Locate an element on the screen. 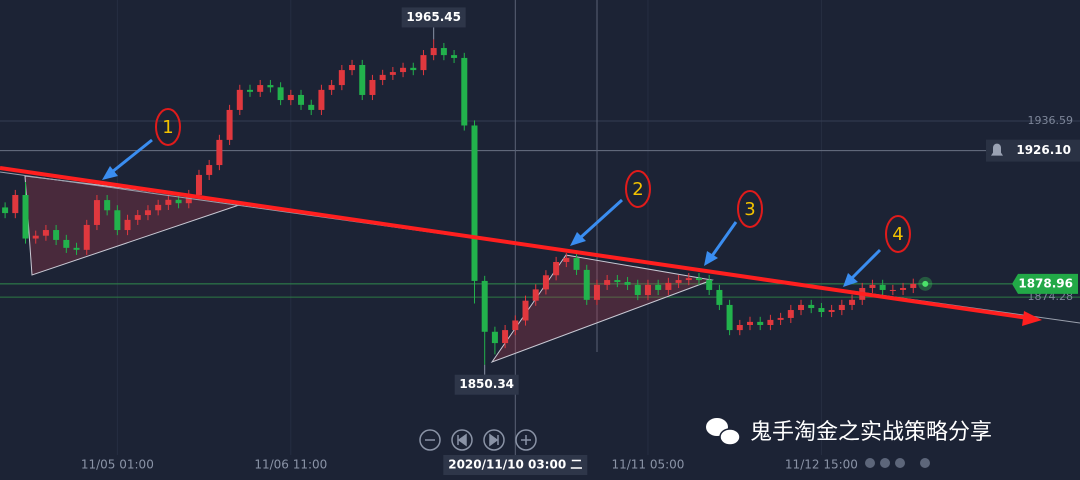 The width and height of the screenshot is (1080, 480). x-tick-label: 11/05 01:00 is located at coordinates (117, 465).